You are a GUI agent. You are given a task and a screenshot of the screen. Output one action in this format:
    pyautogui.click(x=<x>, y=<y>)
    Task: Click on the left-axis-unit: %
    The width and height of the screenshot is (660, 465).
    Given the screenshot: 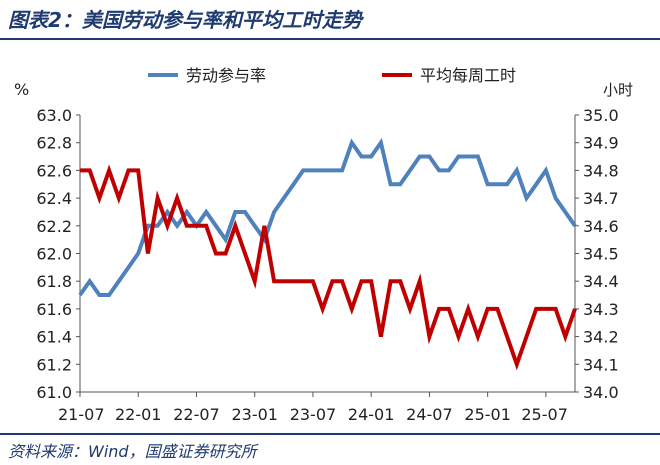 What is the action you would take?
    pyautogui.click(x=21, y=89)
    